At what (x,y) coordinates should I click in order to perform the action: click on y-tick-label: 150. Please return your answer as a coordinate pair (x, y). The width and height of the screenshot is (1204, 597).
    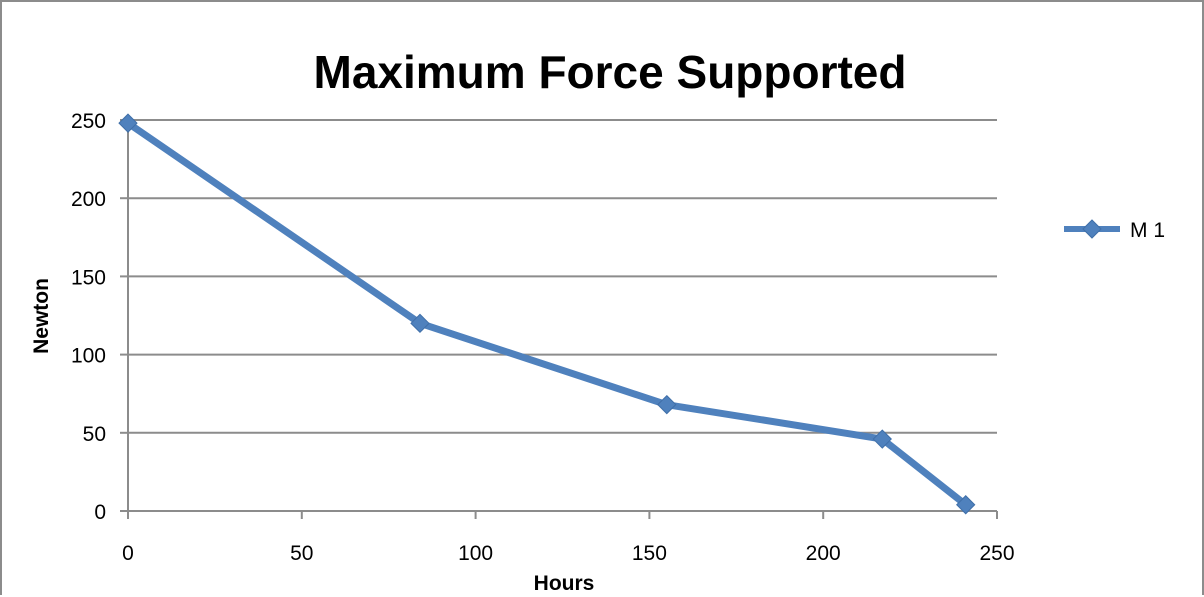
    Looking at the image, I should click on (88, 277).